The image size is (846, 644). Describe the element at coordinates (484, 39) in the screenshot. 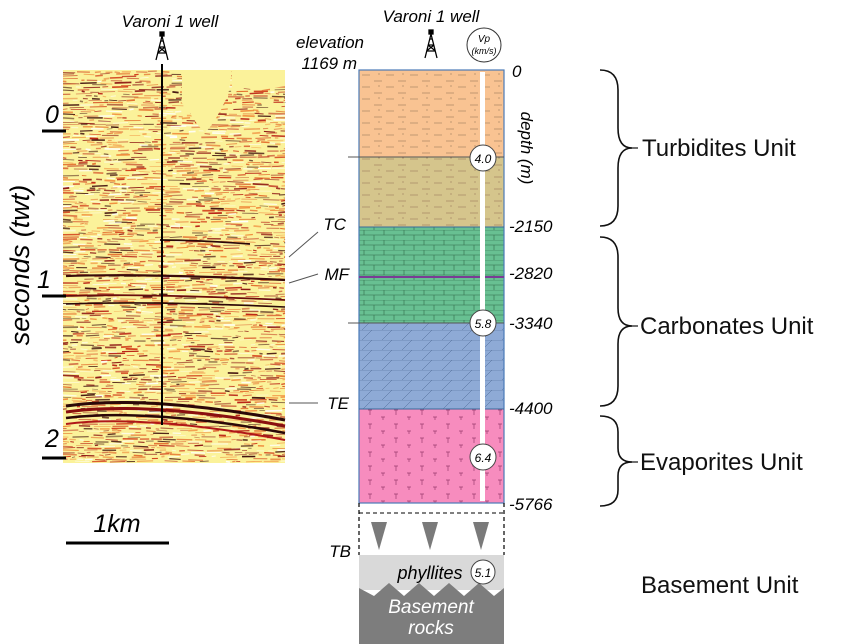

I see `vp-label-line1: Vp` at that location.